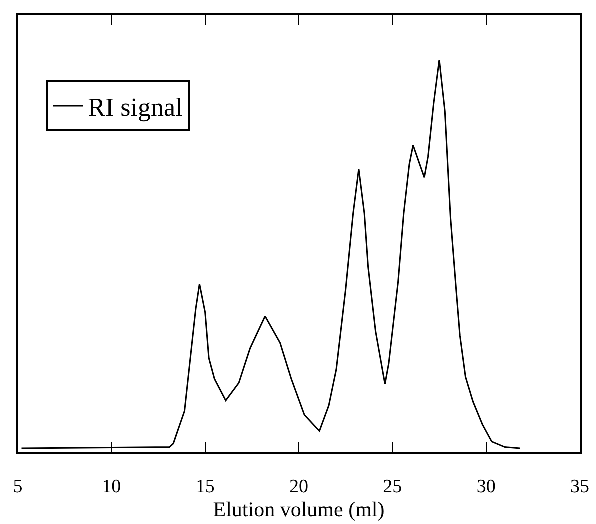  I want to click on x-tick-label: 25, so click(392, 487).